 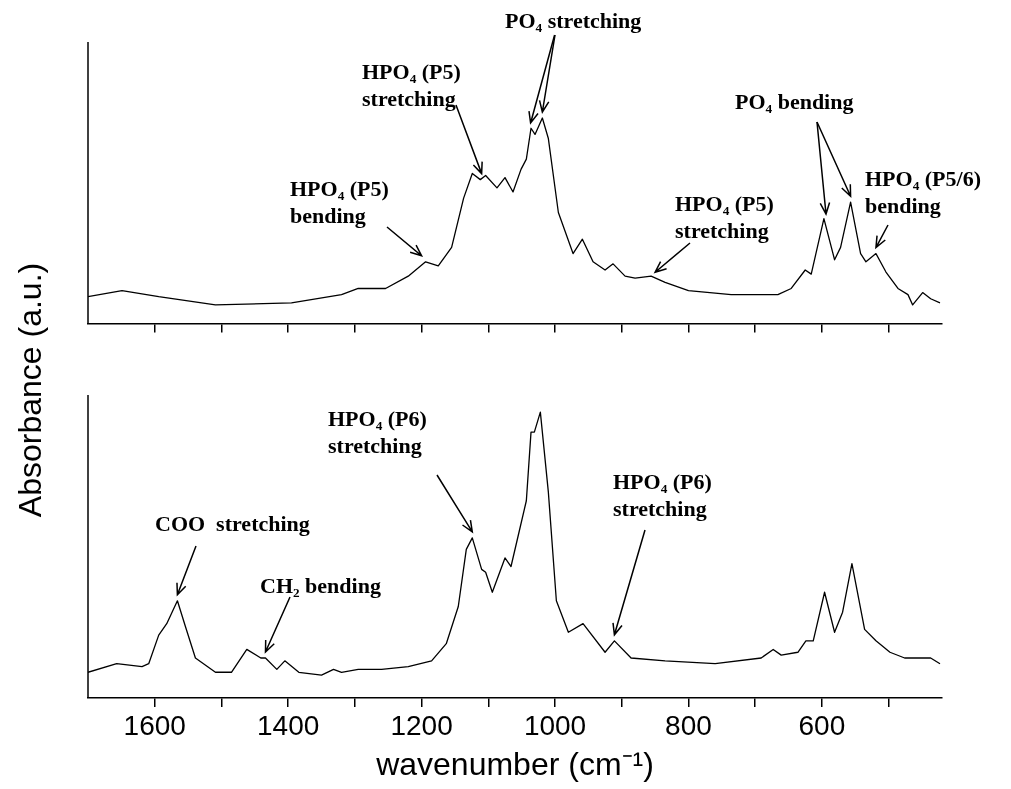 What do you see at coordinates (288, 725) in the screenshot?
I see `x-tick-label: 1400` at bounding box center [288, 725].